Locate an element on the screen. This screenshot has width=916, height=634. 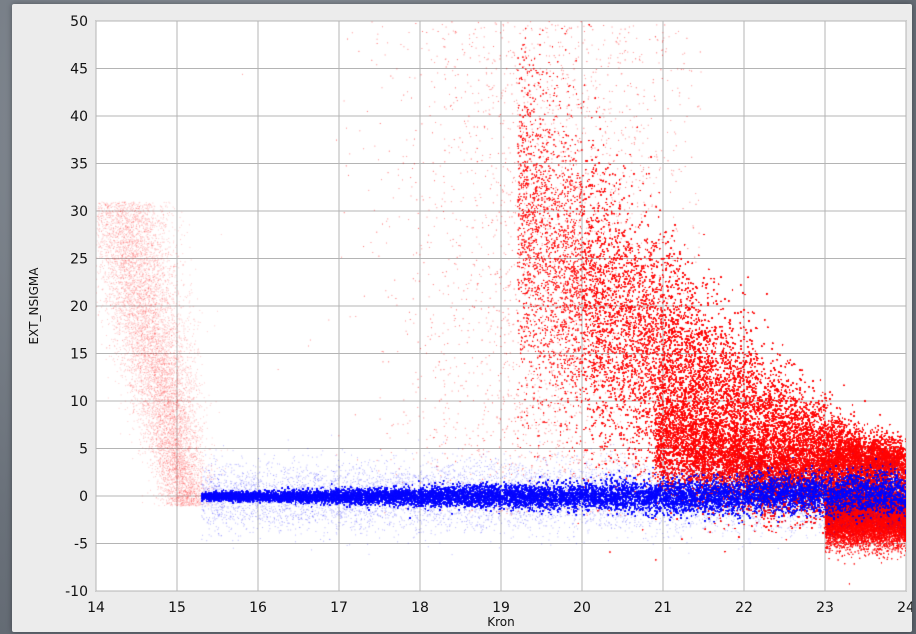
x-axis-title: Kron is located at coordinates (501, 622).